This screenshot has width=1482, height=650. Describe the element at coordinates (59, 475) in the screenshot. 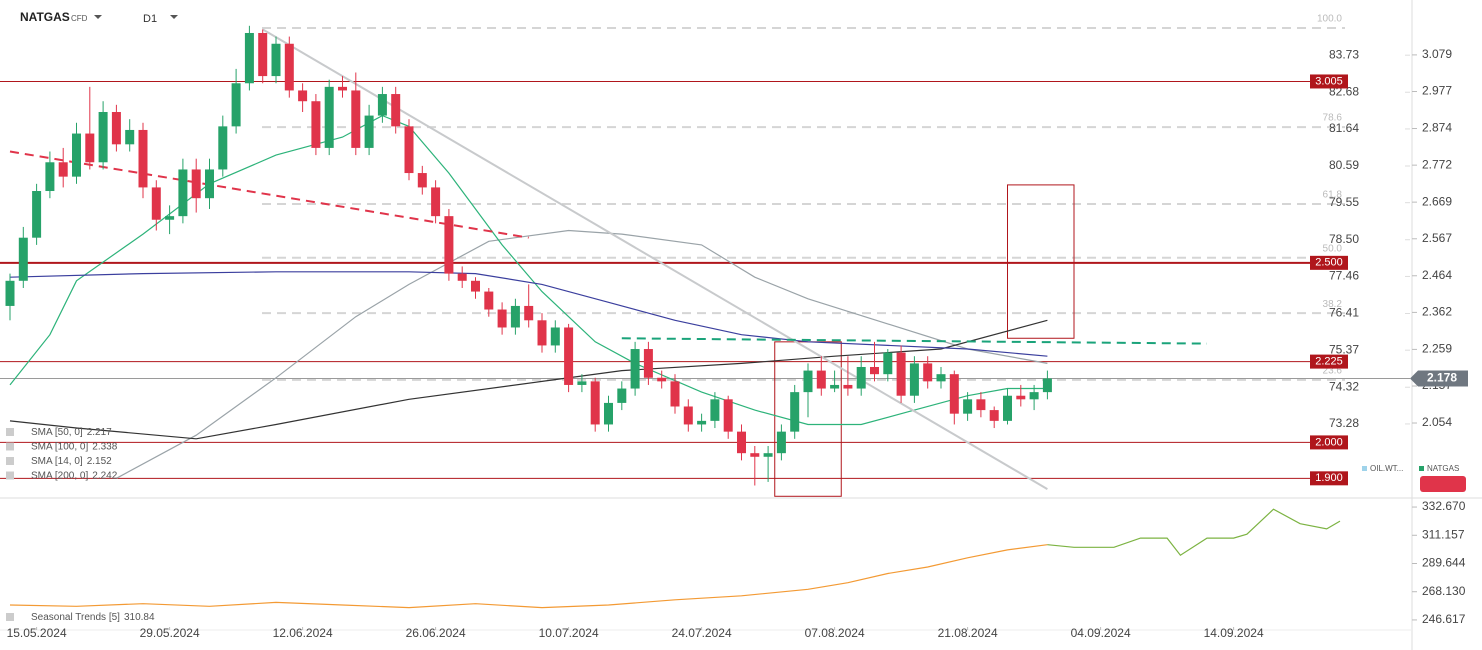

I see `legend-name: SMA [200, 0]` at that location.